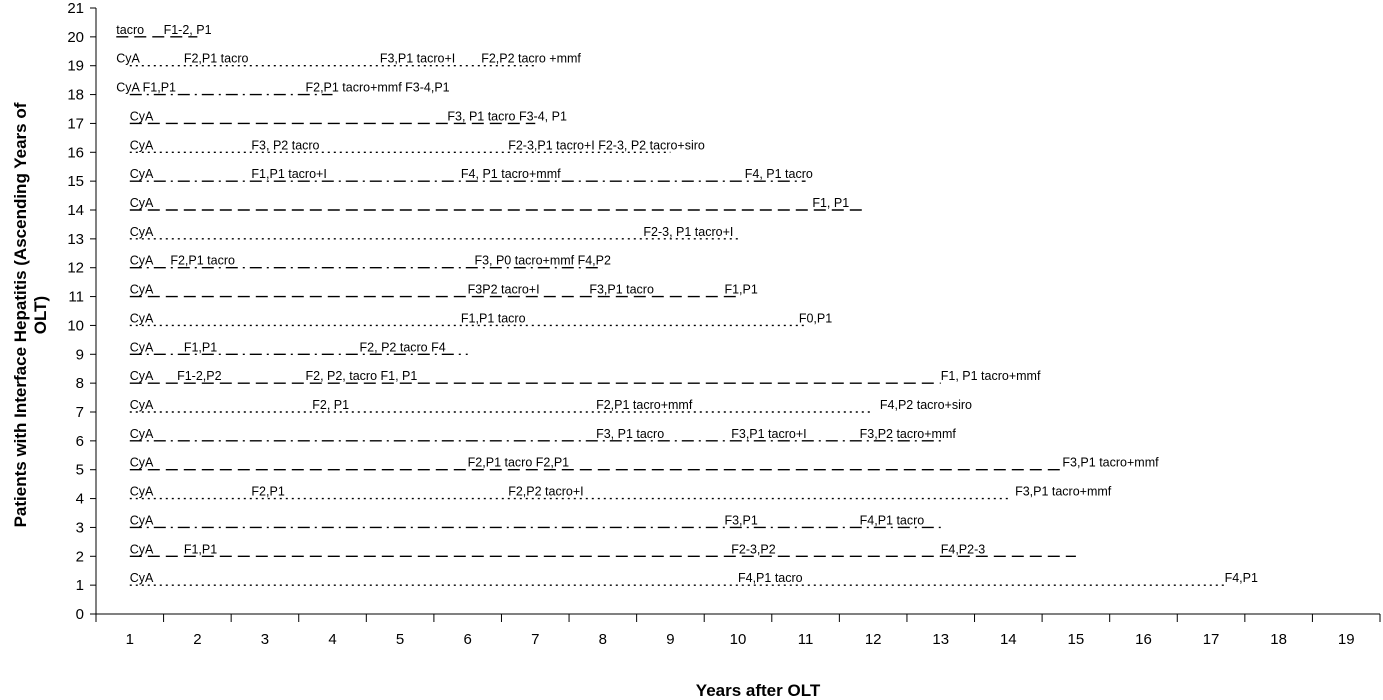 The image size is (1383, 700). What do you see at coordinates (75, 8) in the screenshot?
I see `y-tick-label: 21` at bounding box center [75, 8].